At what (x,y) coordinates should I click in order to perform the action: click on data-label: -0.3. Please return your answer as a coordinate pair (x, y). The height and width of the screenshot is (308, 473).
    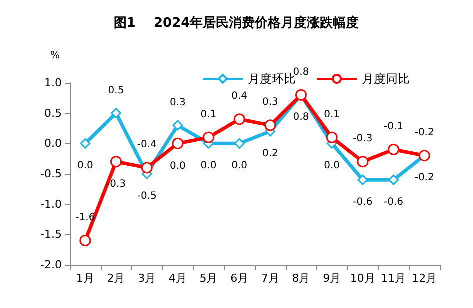
    Looking at the image, I should click on (363, 139).